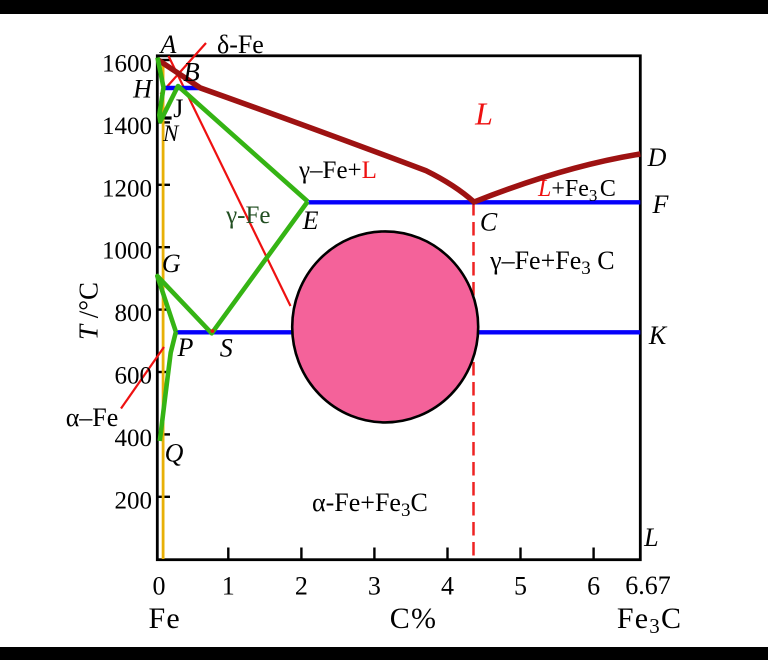 The image size is (768, 660). Describe the element at coordinates (228, 586) in the screenshot. I see `svg-text: 1` at that location.